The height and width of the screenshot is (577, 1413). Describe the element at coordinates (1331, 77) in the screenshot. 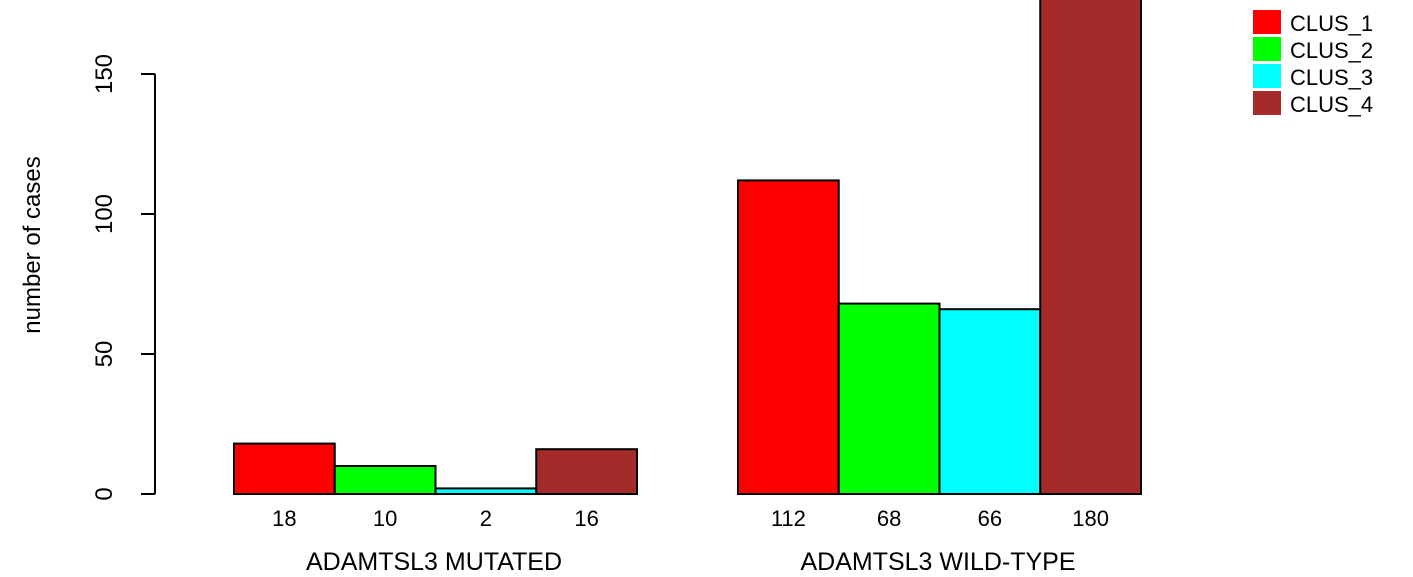

I see `legend-label-clus-3: CLUS_3` at that location.